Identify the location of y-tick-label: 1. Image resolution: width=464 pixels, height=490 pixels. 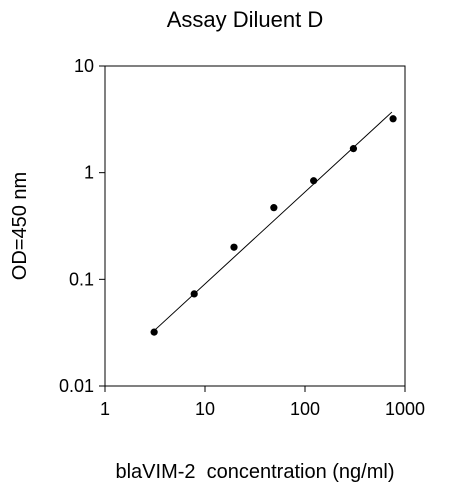
(89, 173).